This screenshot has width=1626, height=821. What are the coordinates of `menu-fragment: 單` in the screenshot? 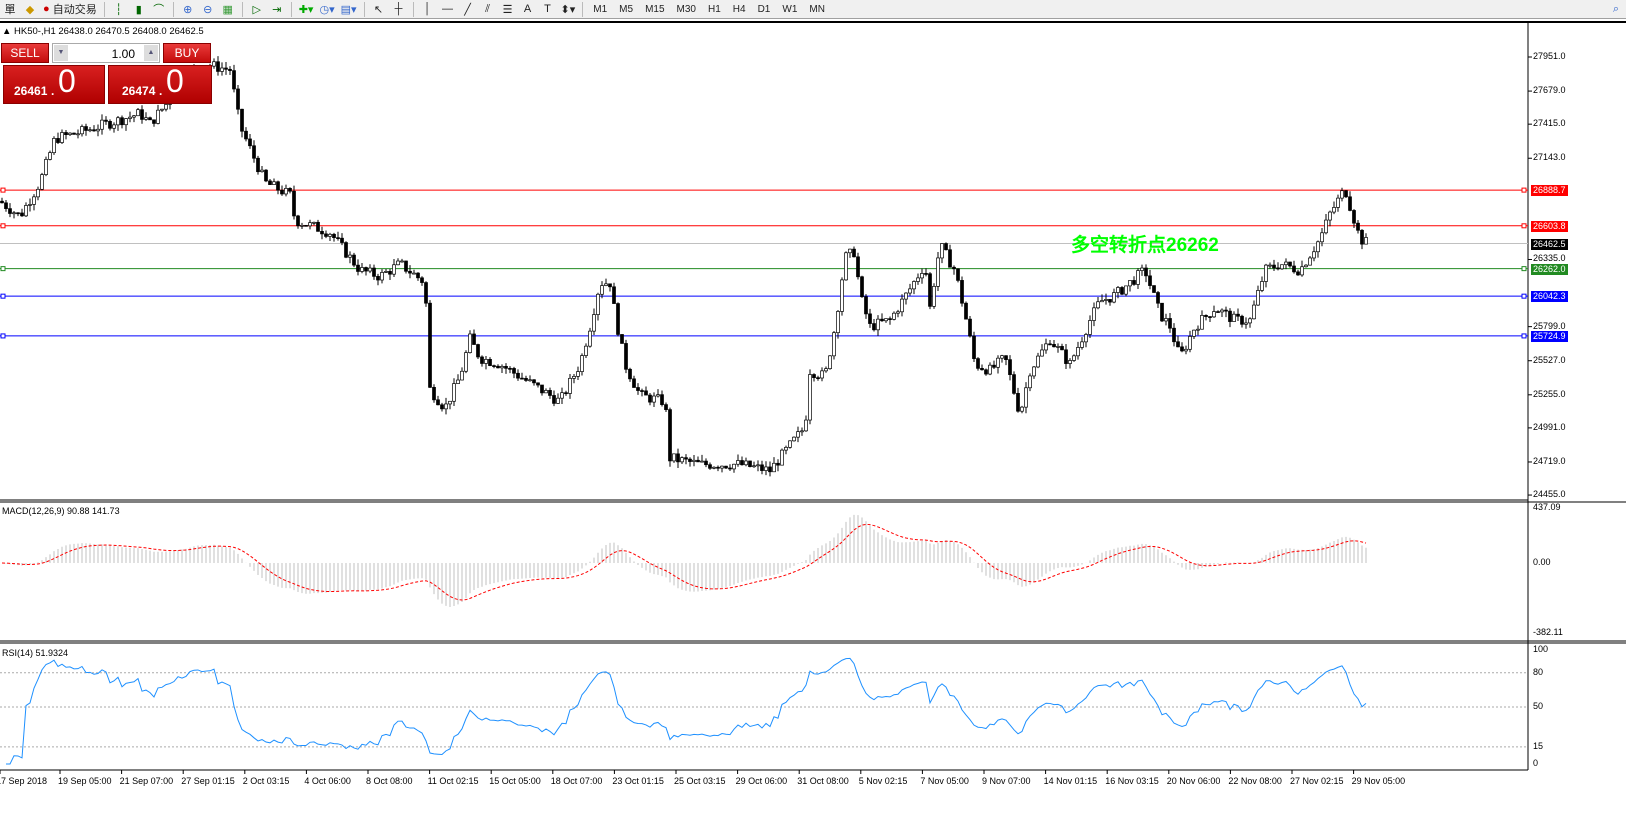 It's located at (10, 10).